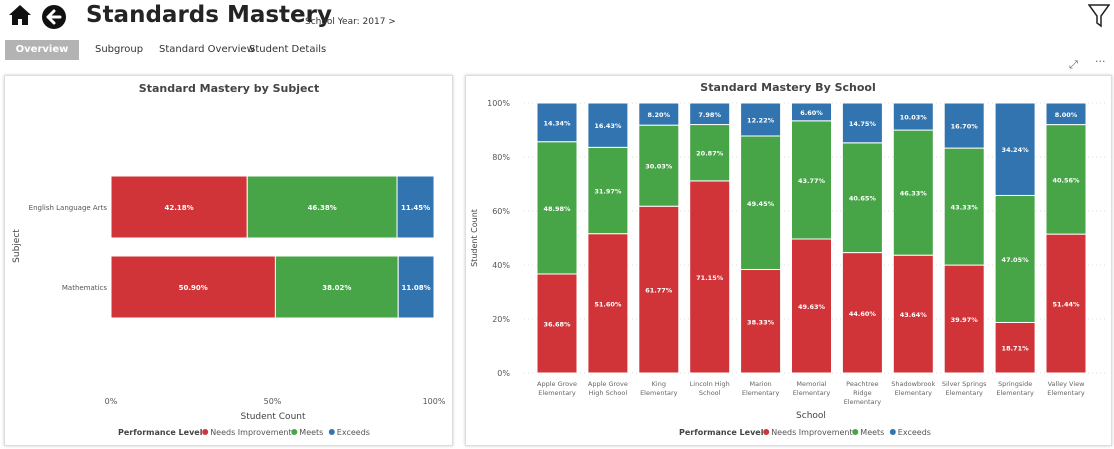 This screenshot has height=449, width=1114. Describe the element at coordinates (272, 417) in the screenshot. I see `x-axis-label: Student Count` at that location.